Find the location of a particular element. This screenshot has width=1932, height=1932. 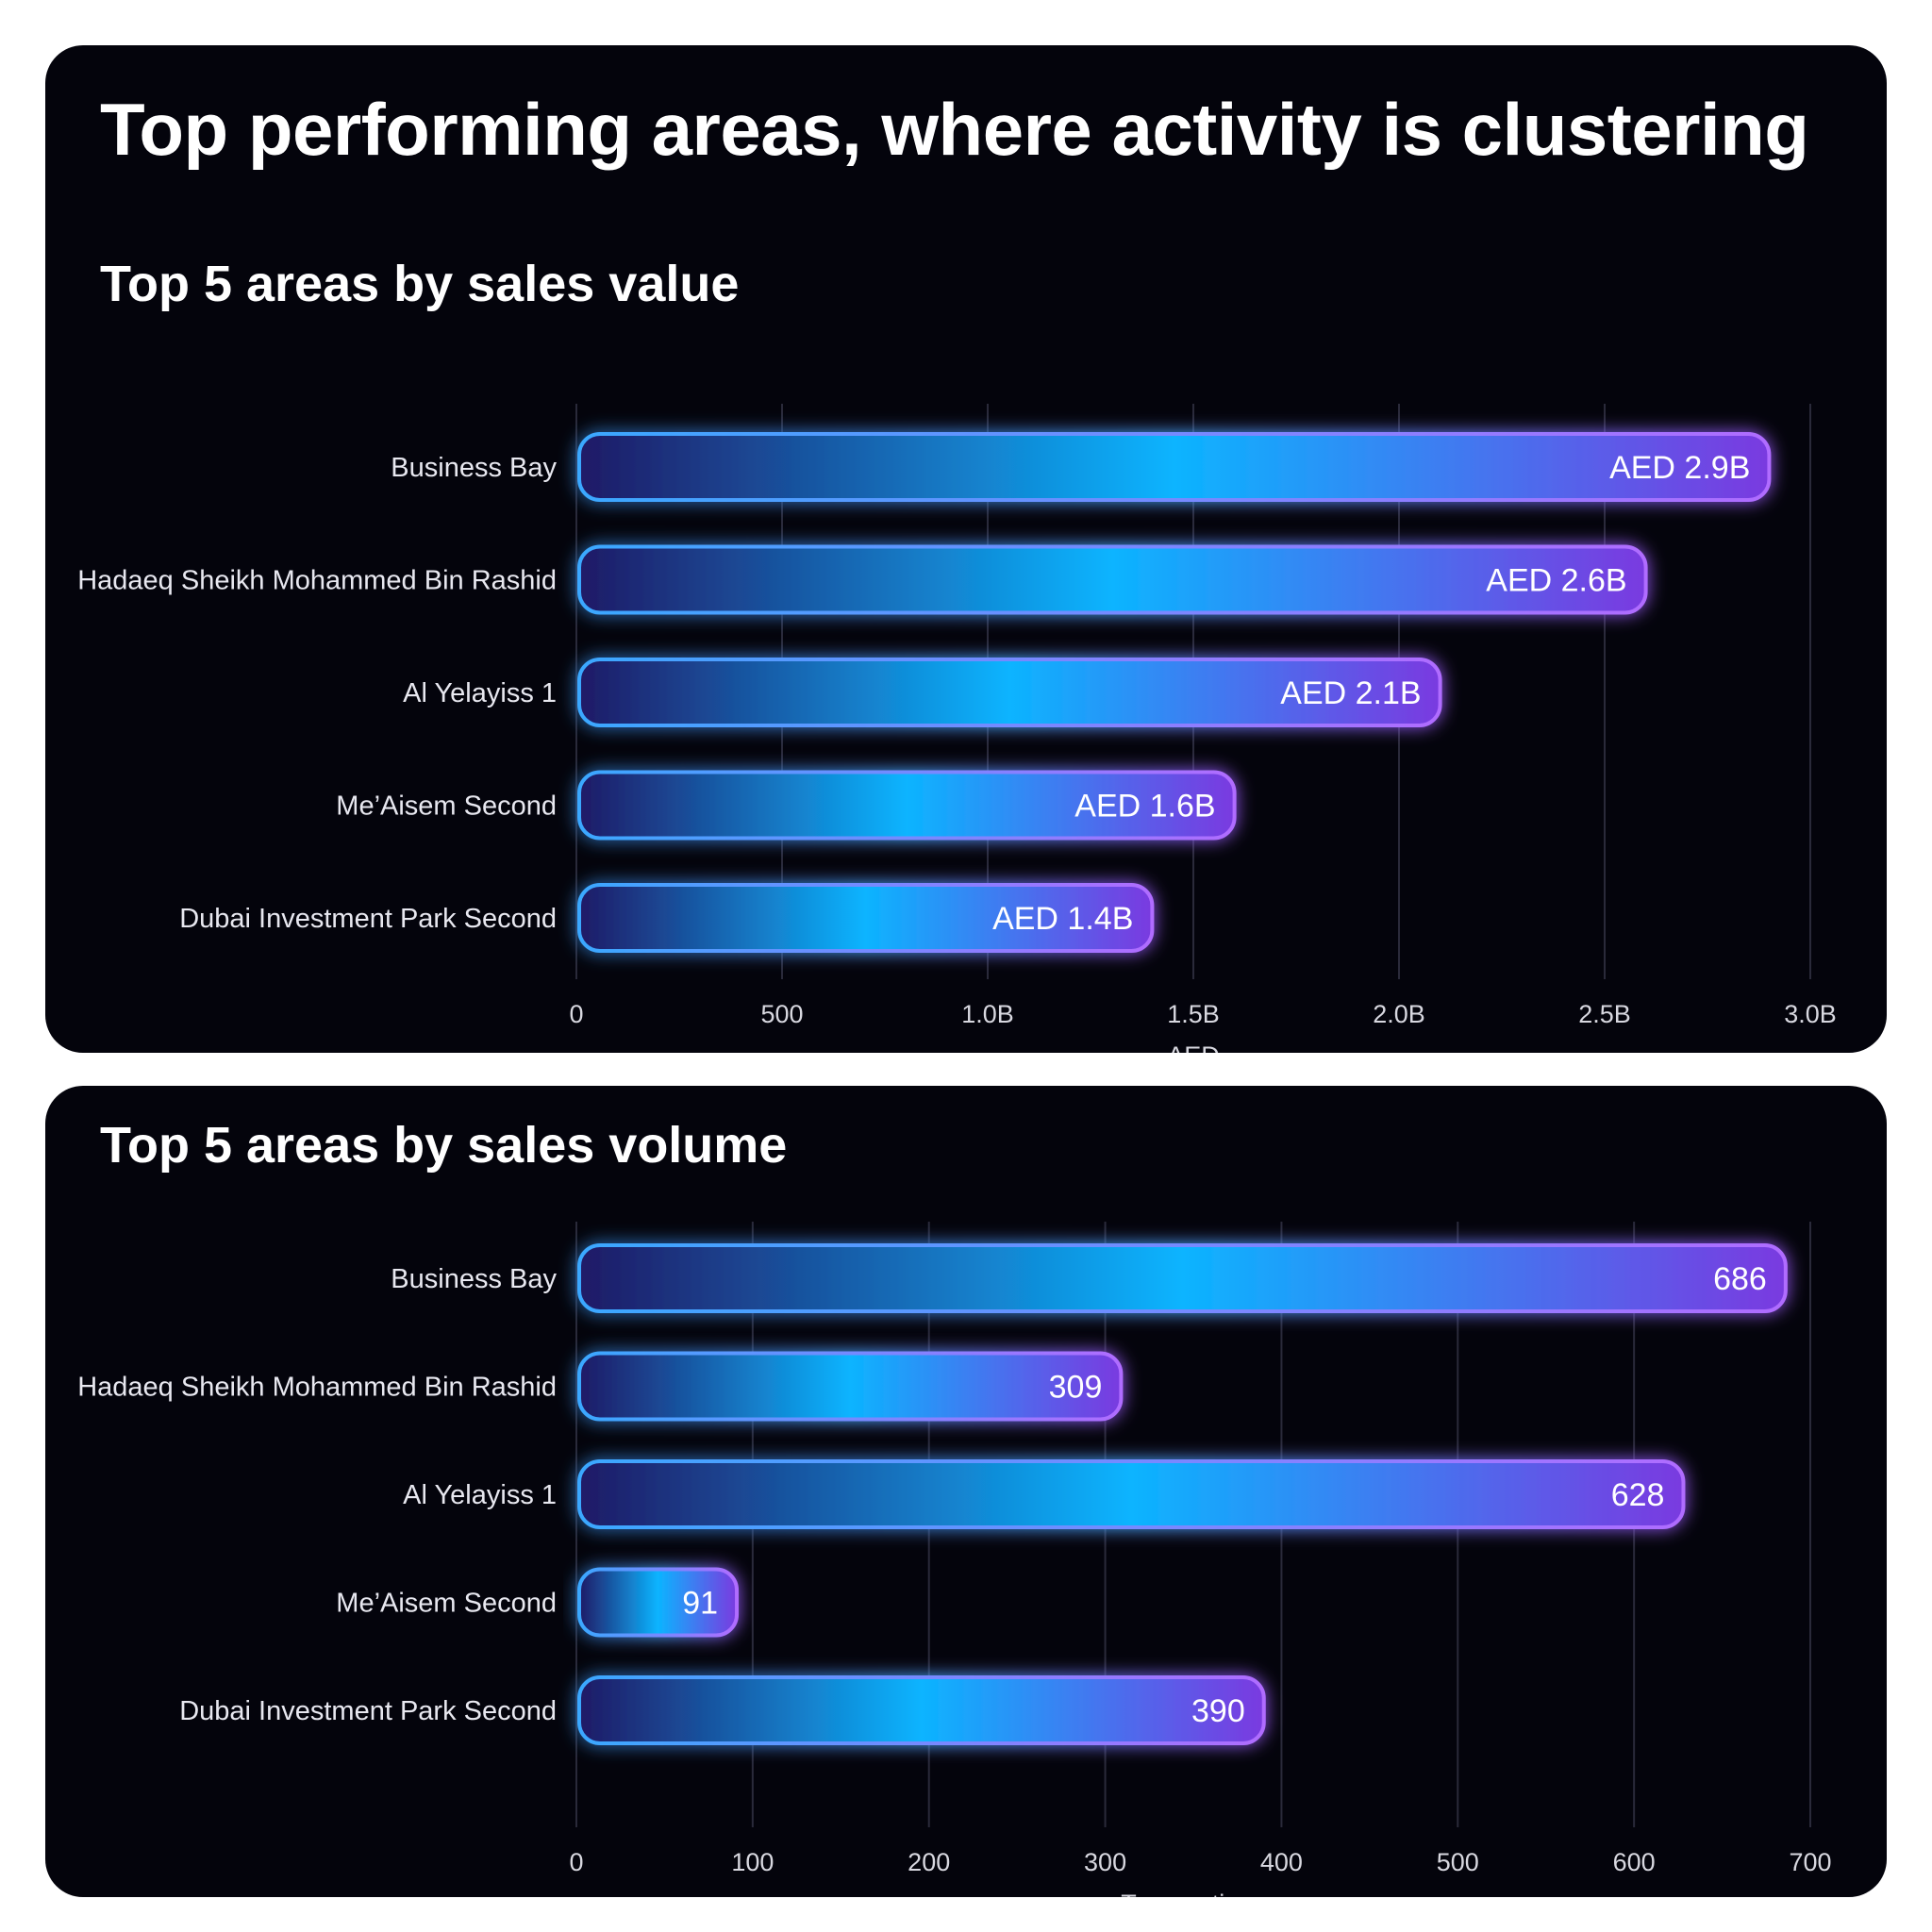

x-tick-label: 3.0B is located at coordinates (1811, 1014).